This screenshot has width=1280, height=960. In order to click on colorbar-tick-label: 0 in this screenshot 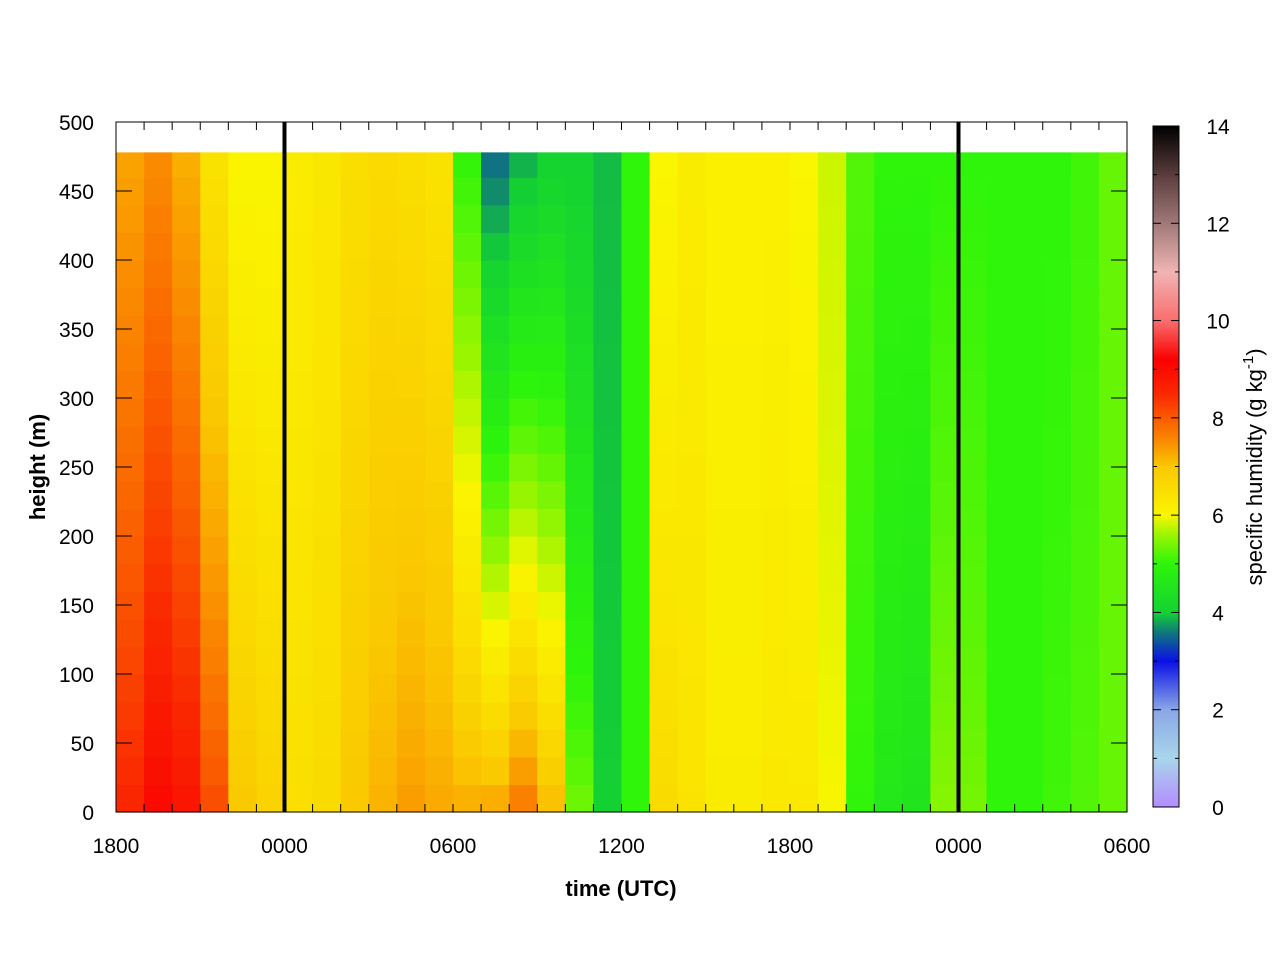, I will do `click(1218, 808)`.